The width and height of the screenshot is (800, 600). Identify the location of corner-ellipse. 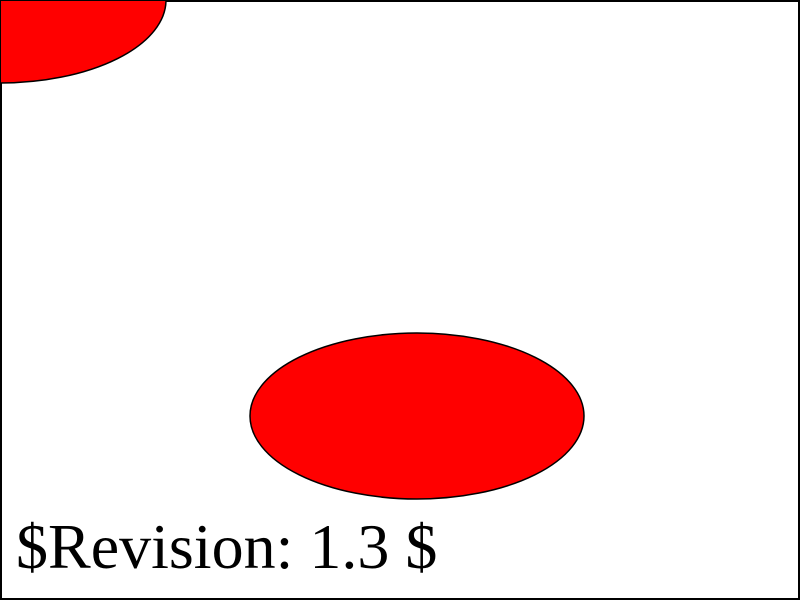
(84, 42).